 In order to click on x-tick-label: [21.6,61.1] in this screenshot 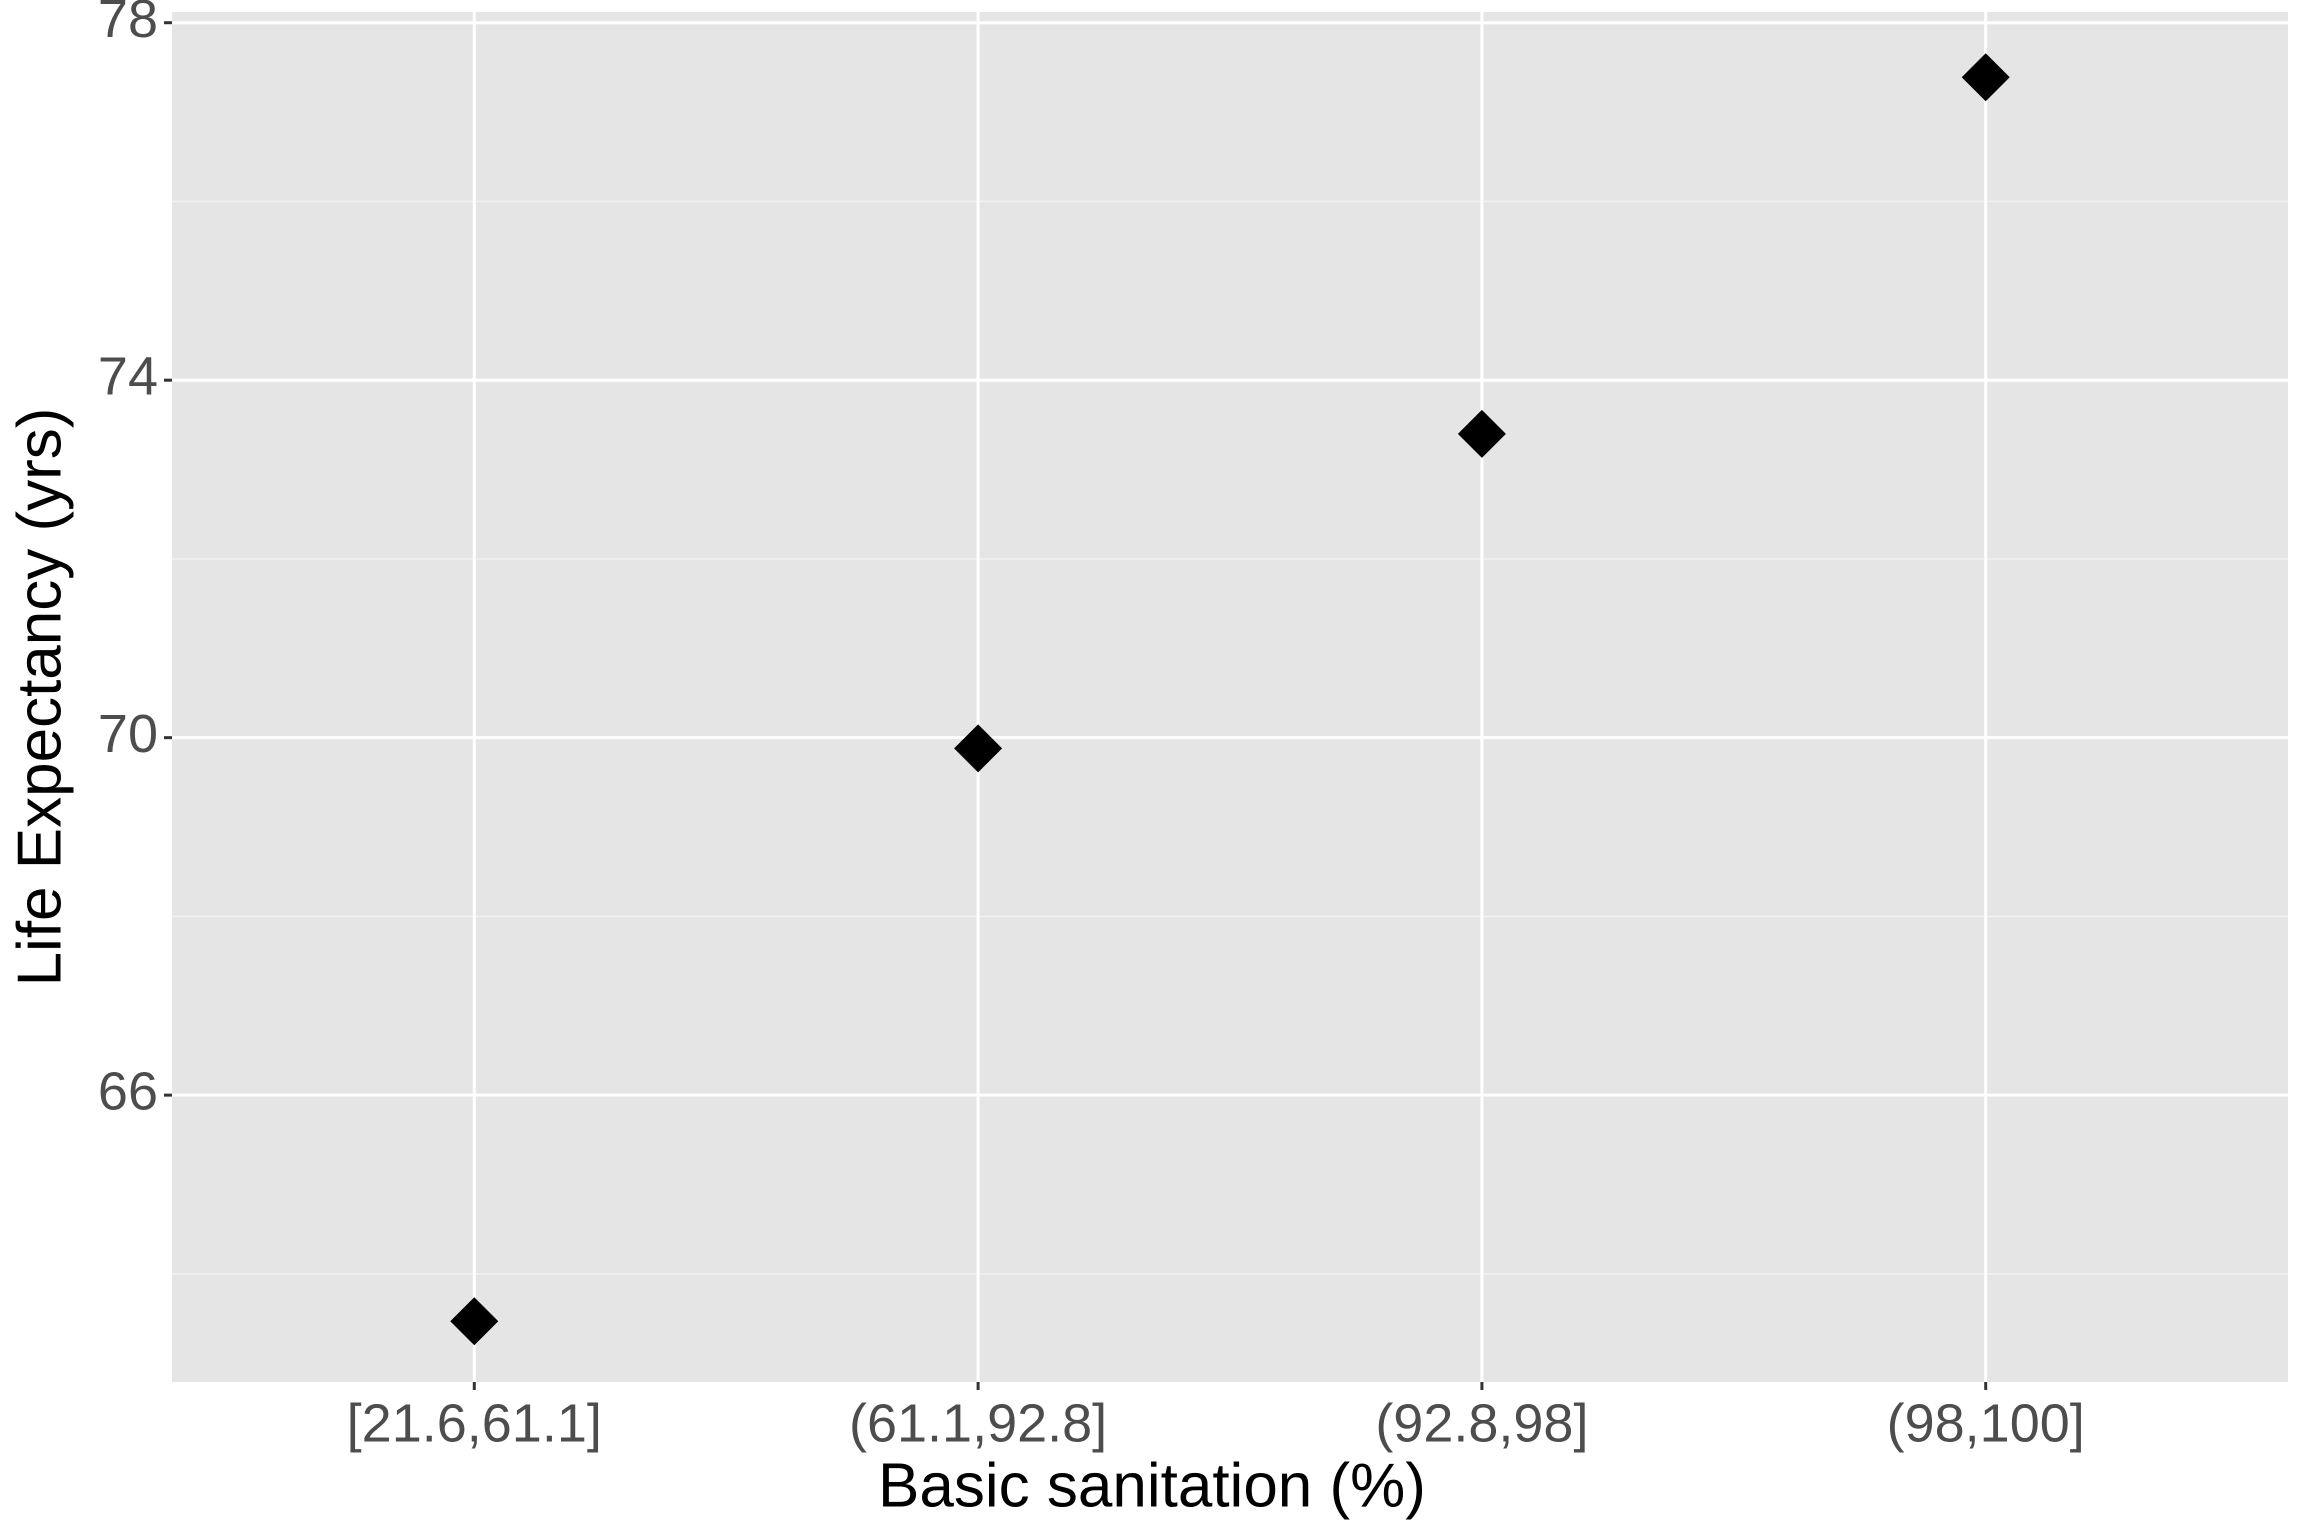, I will do `click(474, 1423)`.